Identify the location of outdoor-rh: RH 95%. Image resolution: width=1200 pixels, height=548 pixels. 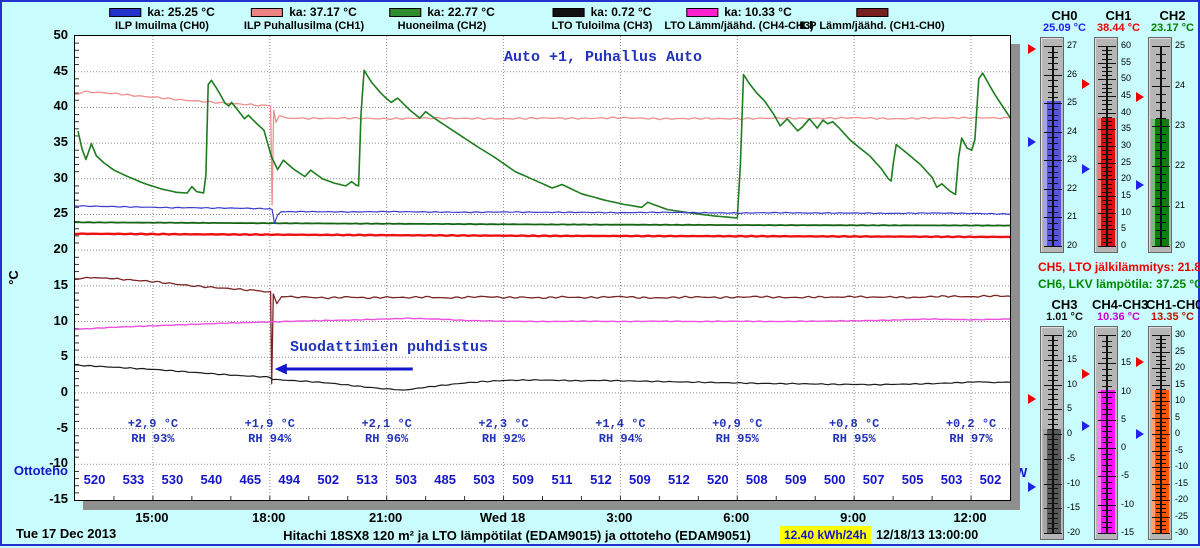
(854, 439).